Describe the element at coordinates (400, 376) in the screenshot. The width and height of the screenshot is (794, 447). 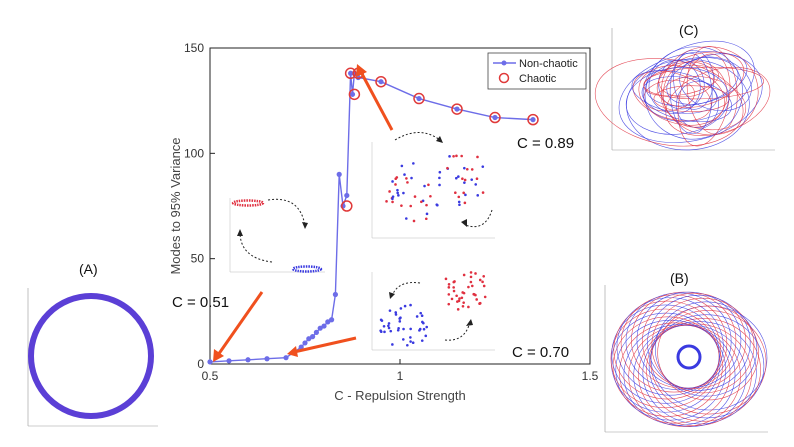
I see `x-tick-label: 1` at that location.